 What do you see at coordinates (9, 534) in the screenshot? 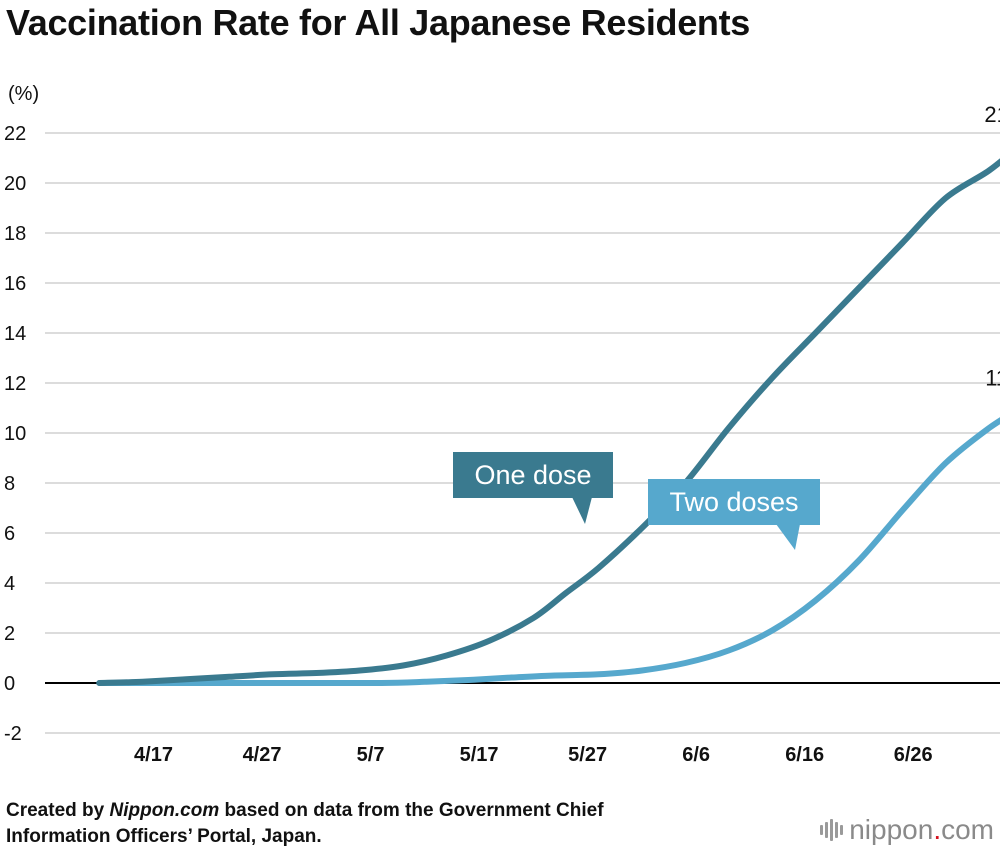
I see `y-tick-label: 6` at bounding box center [9, 534].